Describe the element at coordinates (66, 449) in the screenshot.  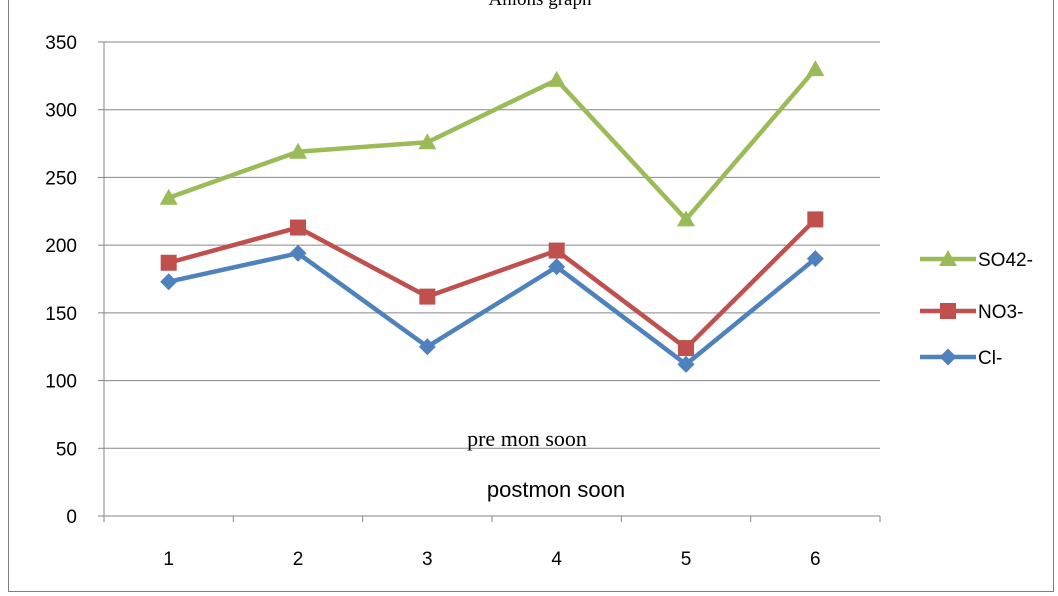
I see `y-tick-label: 50` at that location.